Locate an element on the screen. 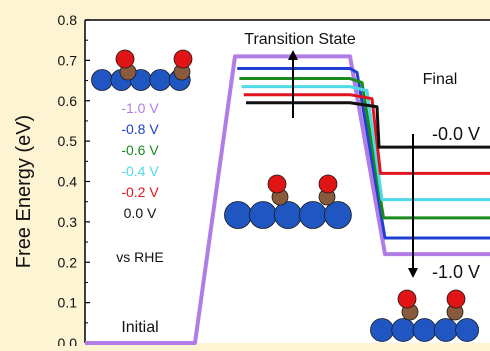 The width and height of the screenshot is (490, 351). reference-label: vs RHE is located at coordinates (139, 257).